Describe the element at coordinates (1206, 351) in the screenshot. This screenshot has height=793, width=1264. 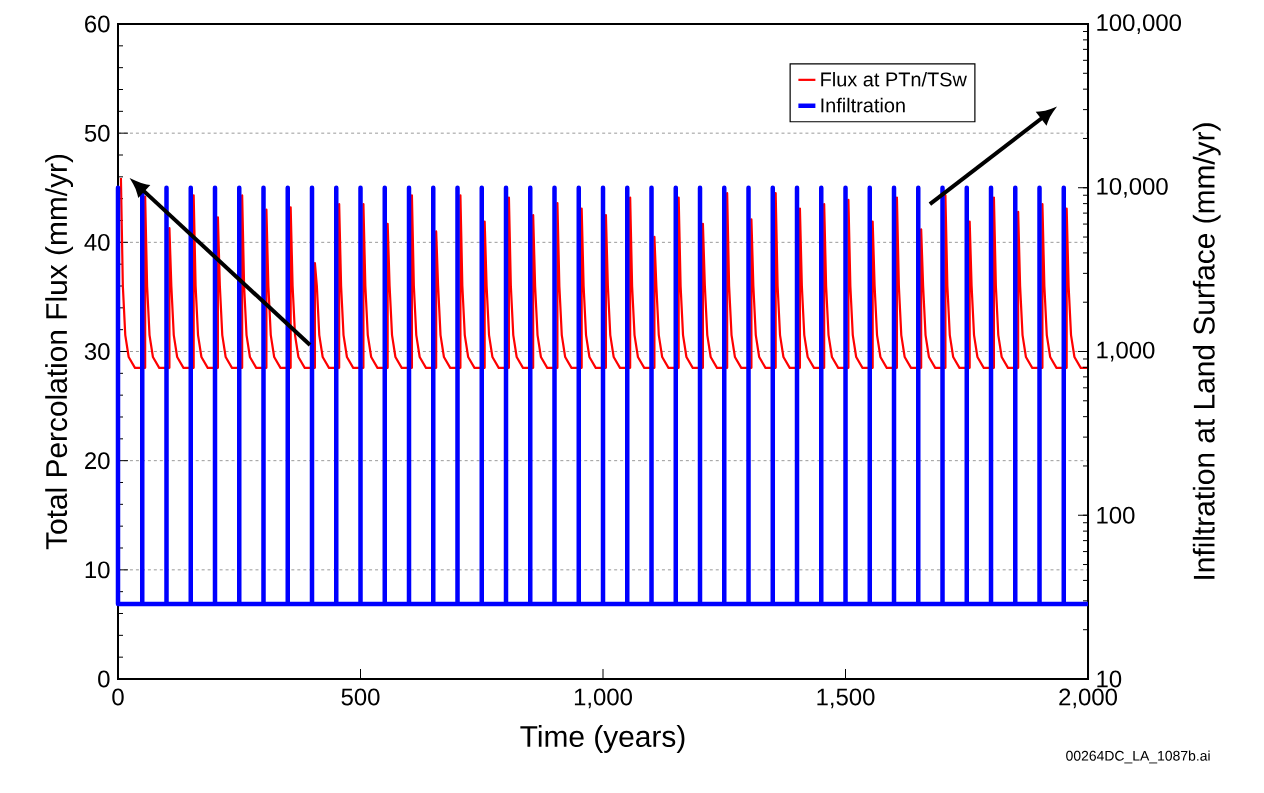
I see `y2-axis-title: Infiltration at Land Surface (mm/yr)` at that location.